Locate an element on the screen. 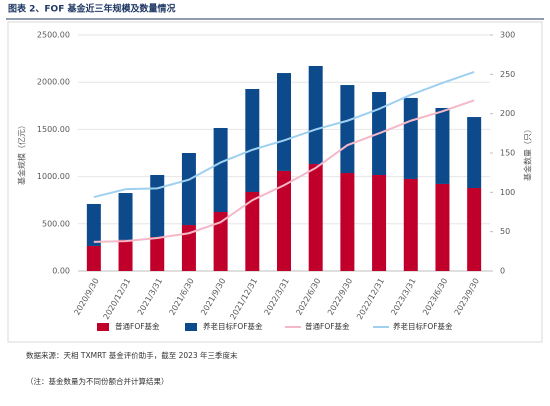 The height and width of the screenshot is (406, 550). y2-tick-label: 200 is located at coordinates (507, 113).